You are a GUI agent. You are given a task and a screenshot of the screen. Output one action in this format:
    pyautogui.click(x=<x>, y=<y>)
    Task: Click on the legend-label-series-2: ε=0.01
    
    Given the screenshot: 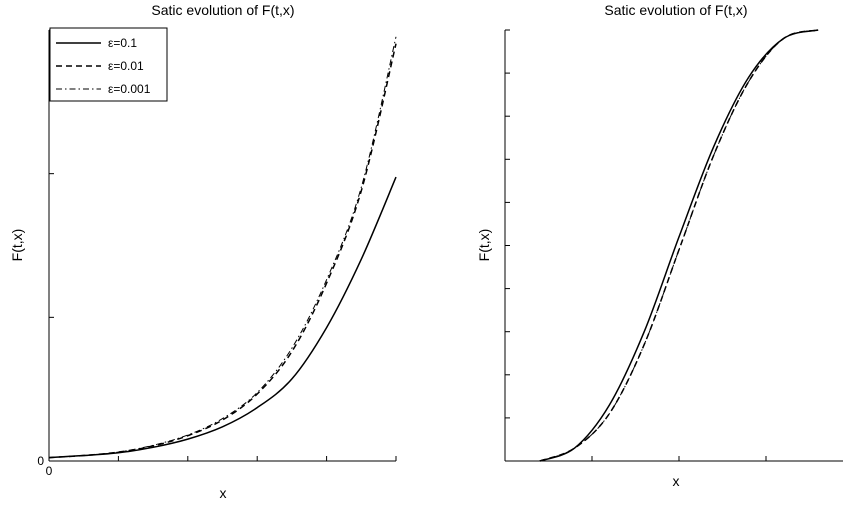 What is the action you would take?
    pyautogui.click(x=126, y=66)
    